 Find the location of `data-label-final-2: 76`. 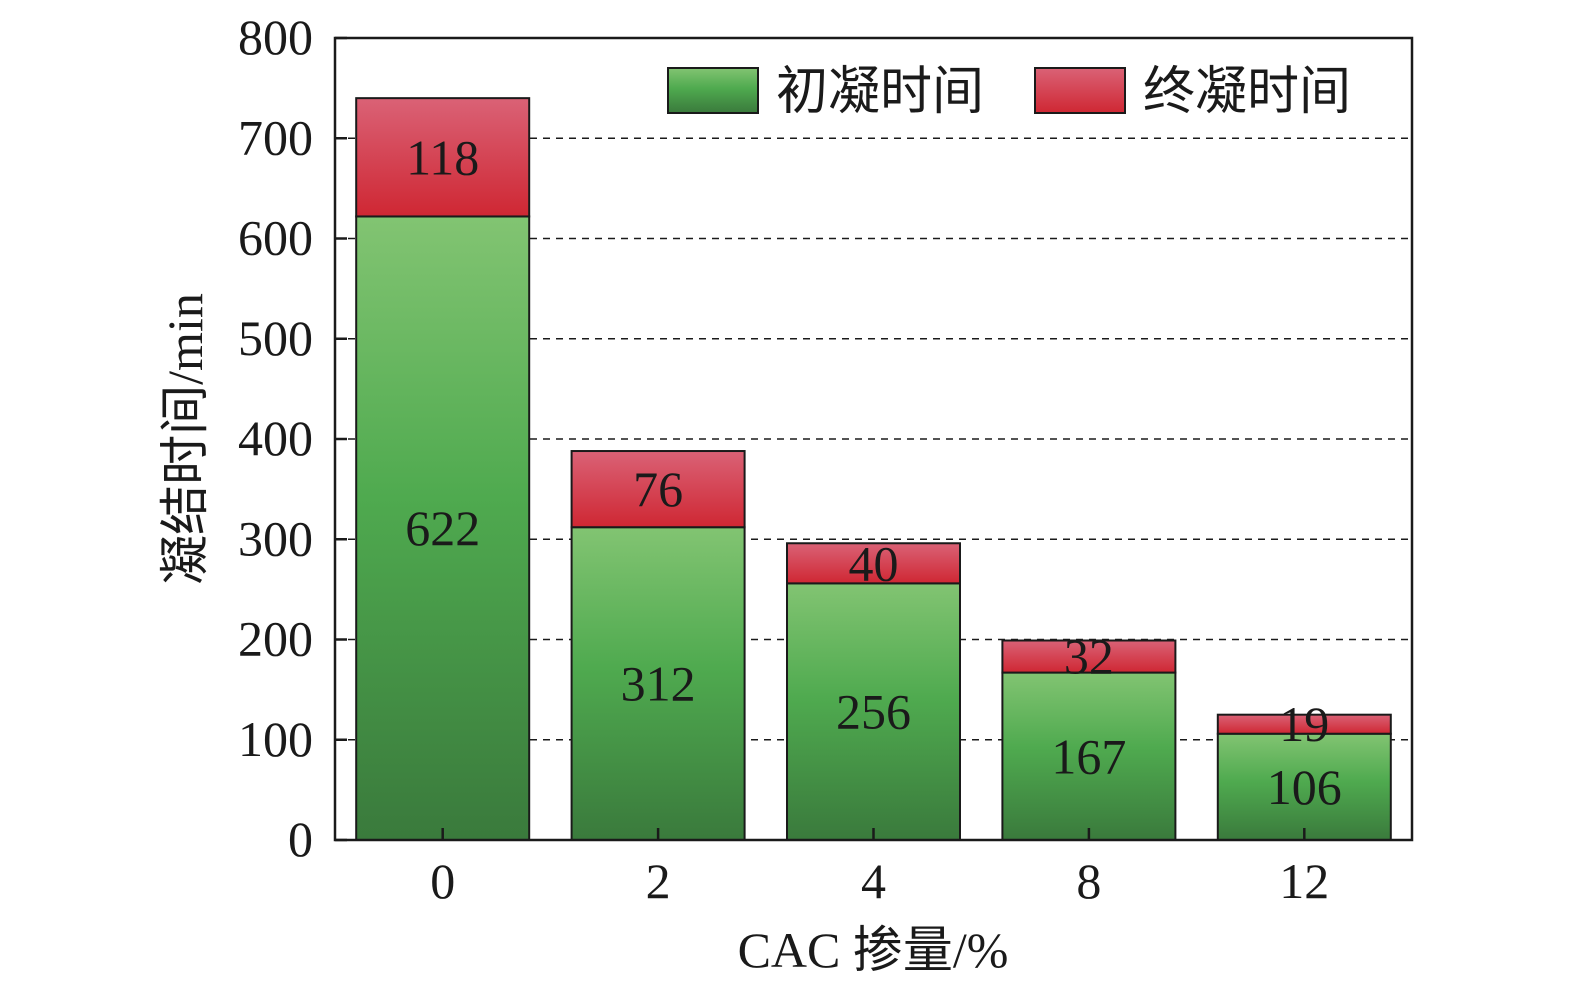

data-label-final-2: 76 is located at coordinates (658, 489).